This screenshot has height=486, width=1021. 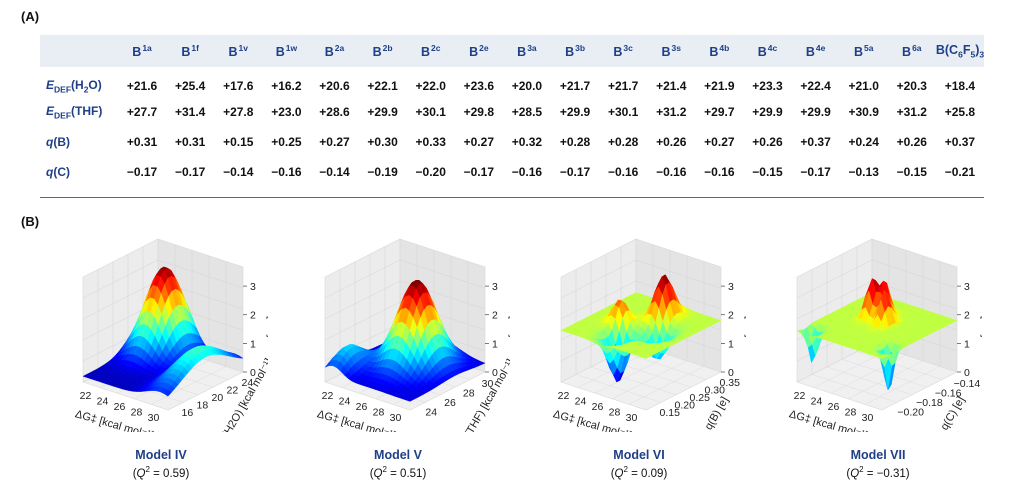 What do you see at coordinates (253, 287) in the screenshot?
I see `z-tick-label: 3` at bounding box center [253, 287].